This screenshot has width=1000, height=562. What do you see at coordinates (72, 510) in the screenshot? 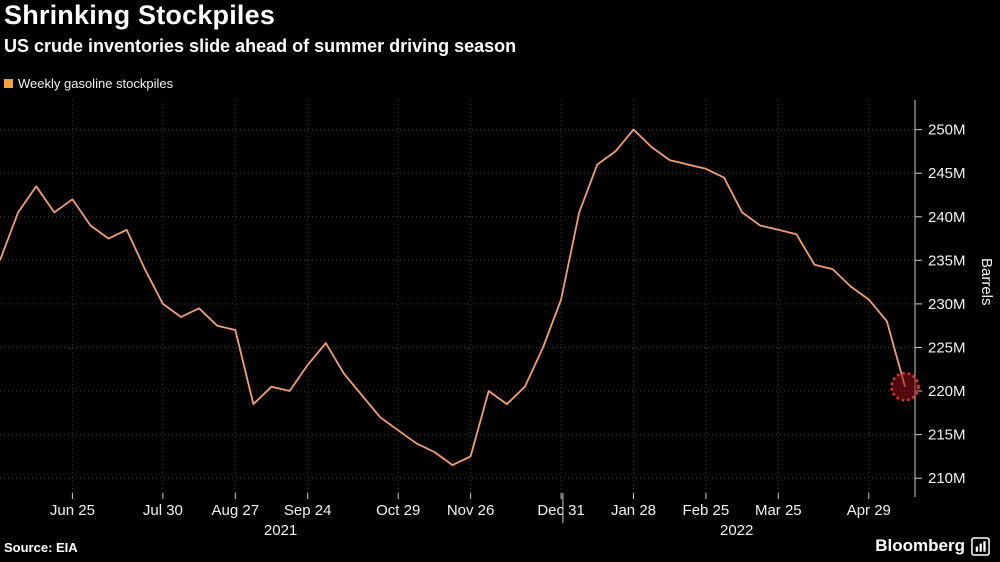
I see `svg-text: Jun 25` at bounding box center [72, 510].